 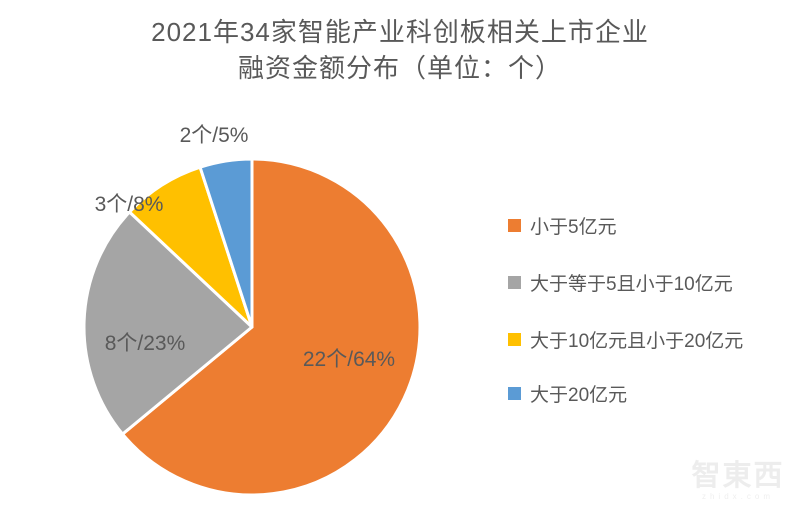 I want to click on legend-item-2: 大于10亿元且小于20亿元, so click(x=626, y=340).